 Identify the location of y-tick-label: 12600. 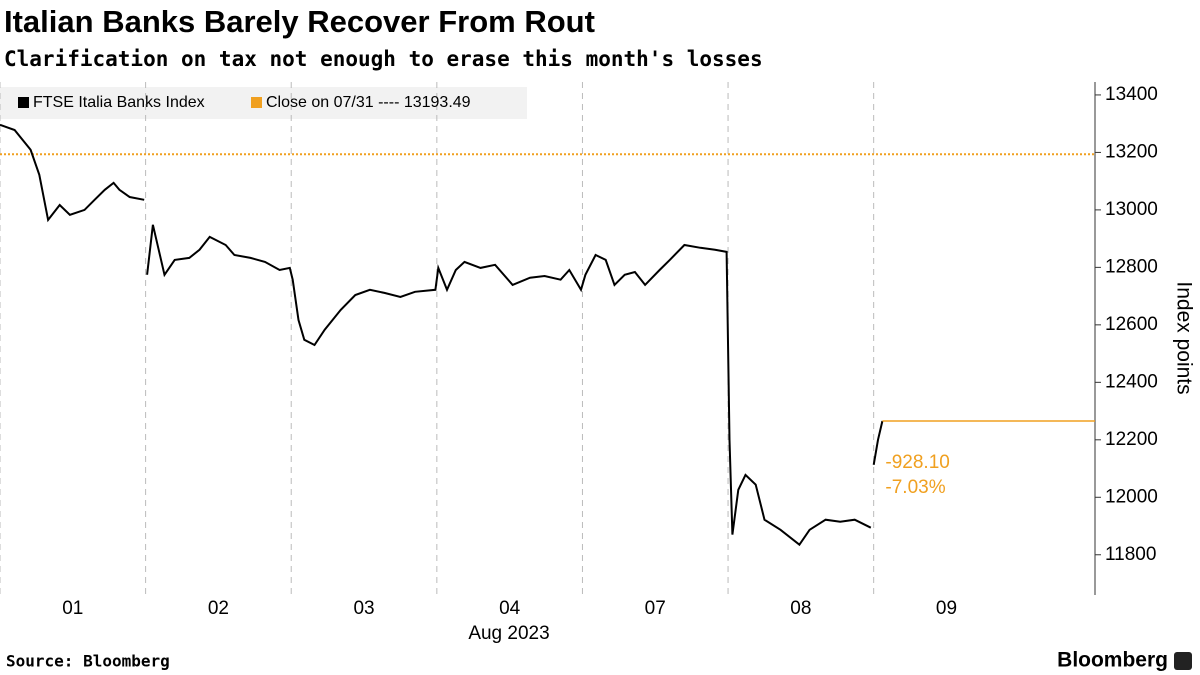
(1131, 324).